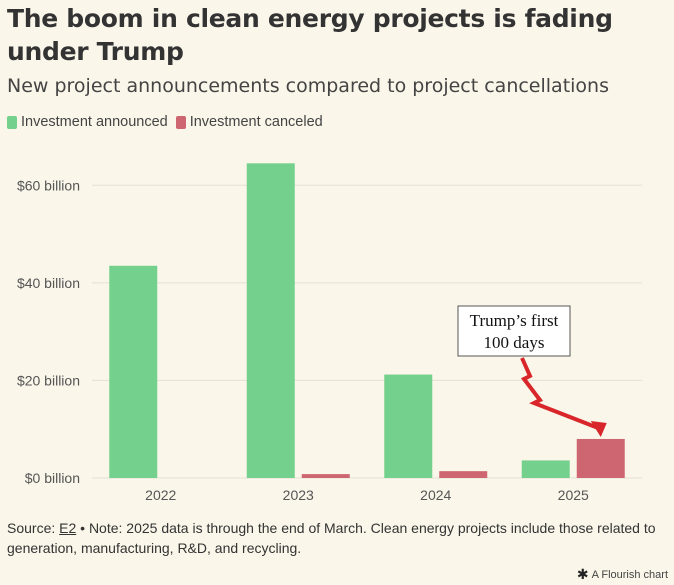  Describe the element at coordinates (270, 320) in the screenshot. I see `bar-announced-2023` at that location.